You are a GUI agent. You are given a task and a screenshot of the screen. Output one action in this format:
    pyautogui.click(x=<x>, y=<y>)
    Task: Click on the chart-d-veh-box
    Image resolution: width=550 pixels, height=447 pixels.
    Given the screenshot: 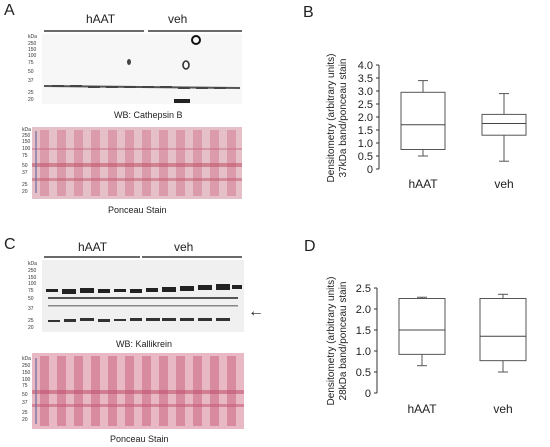 What is the action you would take?
    pyautogui.click(x=503, y=330)
    